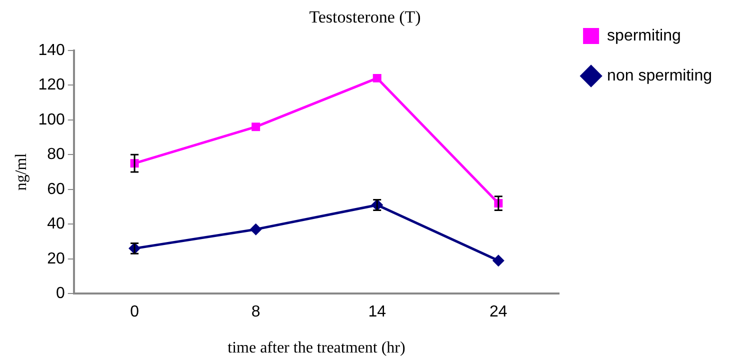  I want to click on y-tick-label: 60, so click(56, 189).